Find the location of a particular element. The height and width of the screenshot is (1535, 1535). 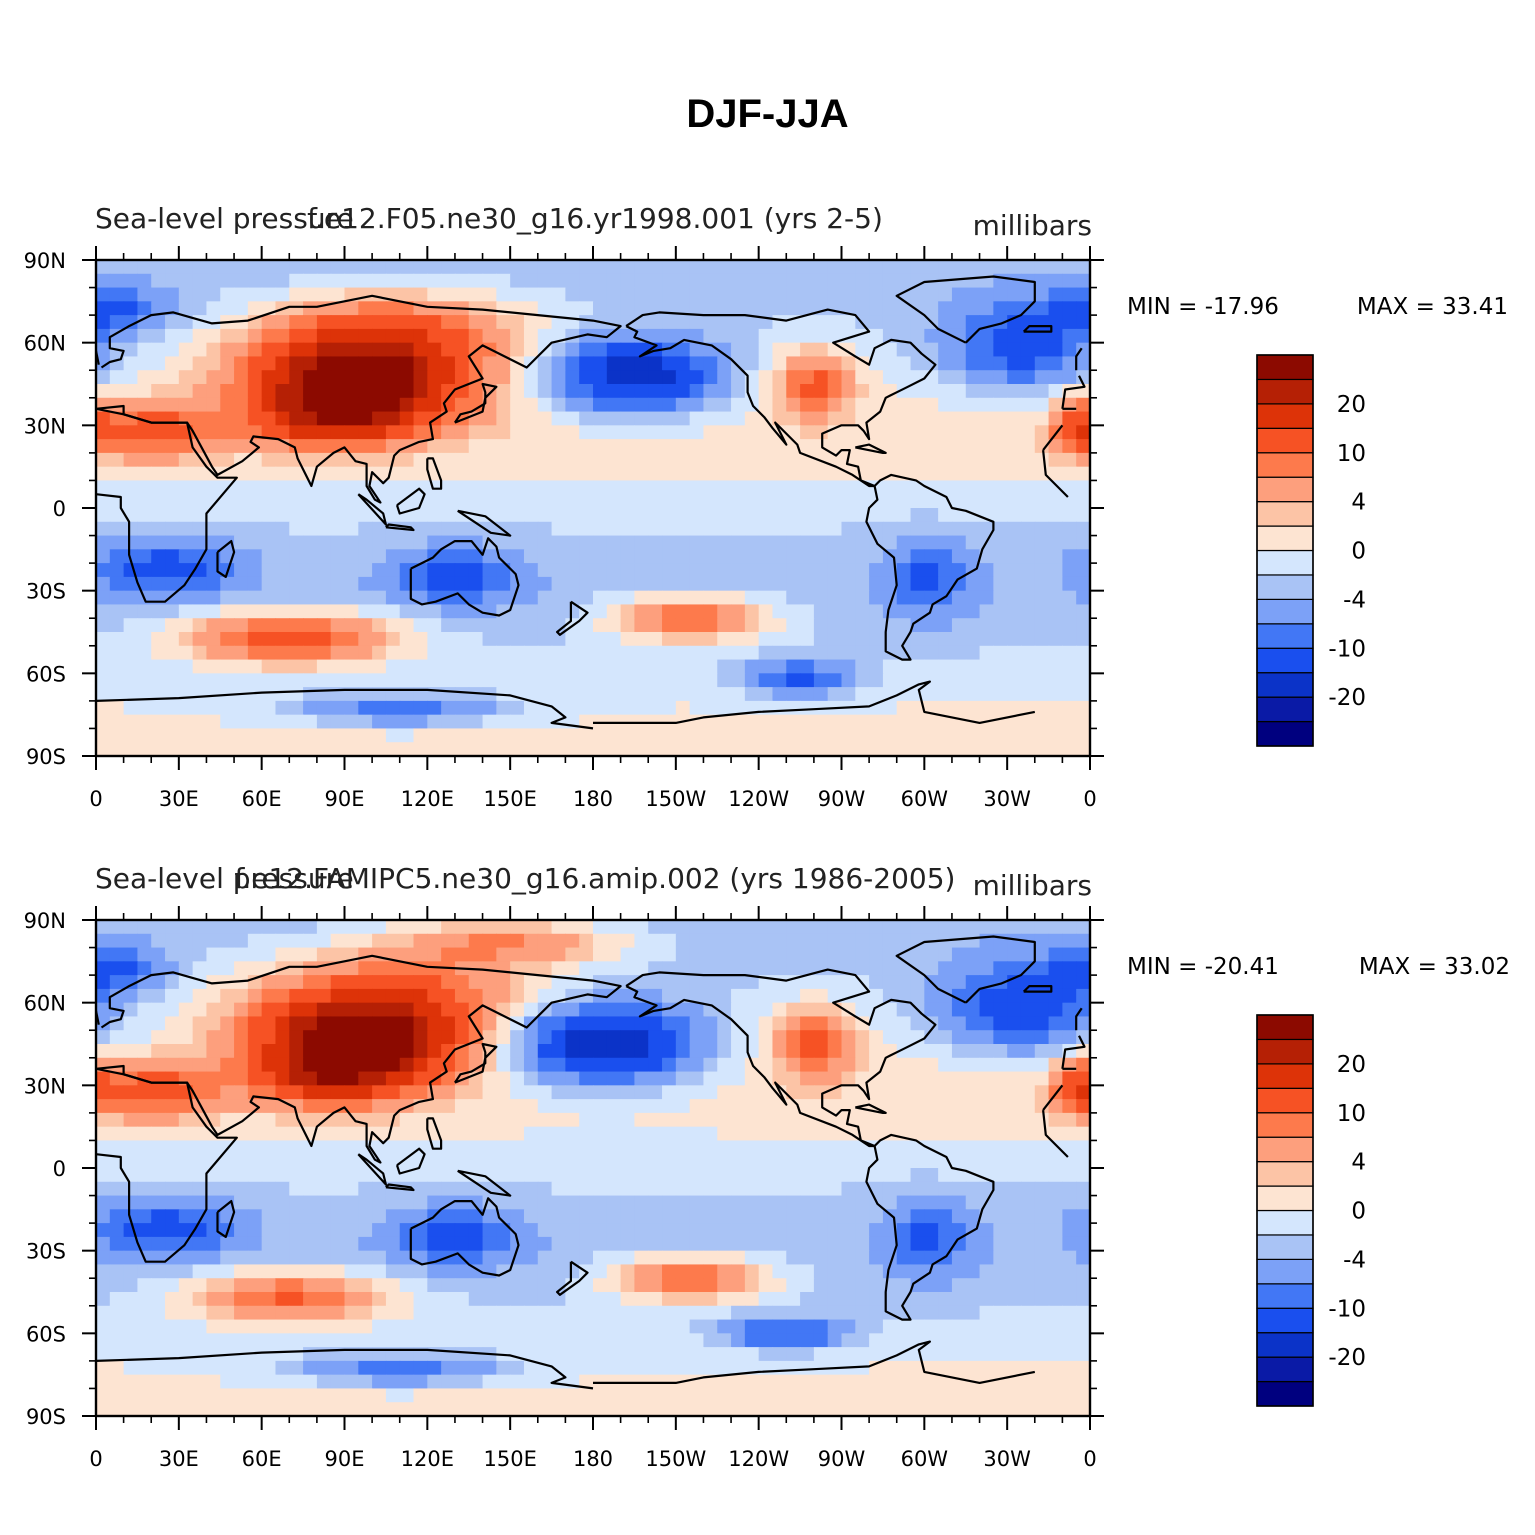

x-tick-label: 180 is located at coordinates (593, 799).